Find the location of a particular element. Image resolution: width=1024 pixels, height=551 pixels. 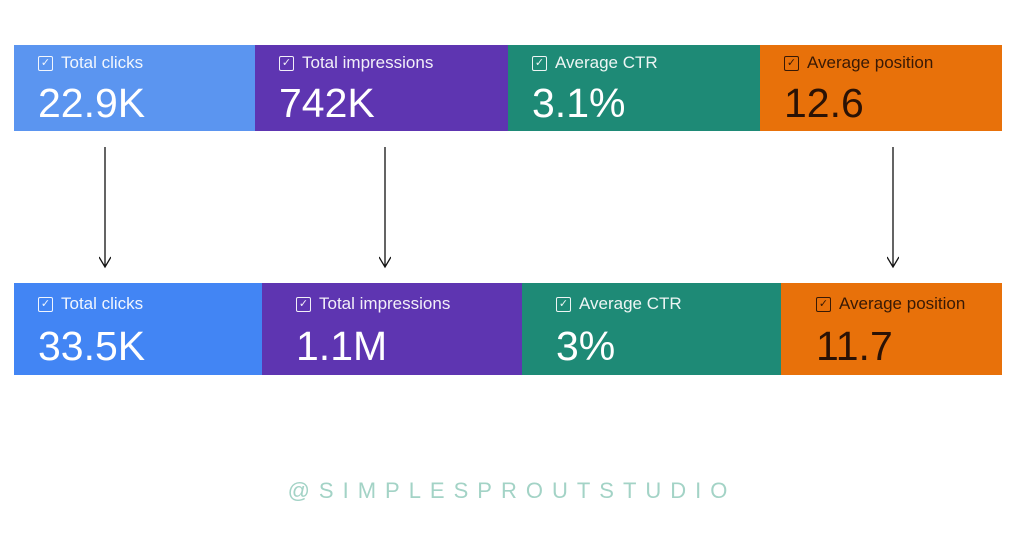

metric-total-impressions: ✓ Total impressions 742K is located at coordinates (381, 88).